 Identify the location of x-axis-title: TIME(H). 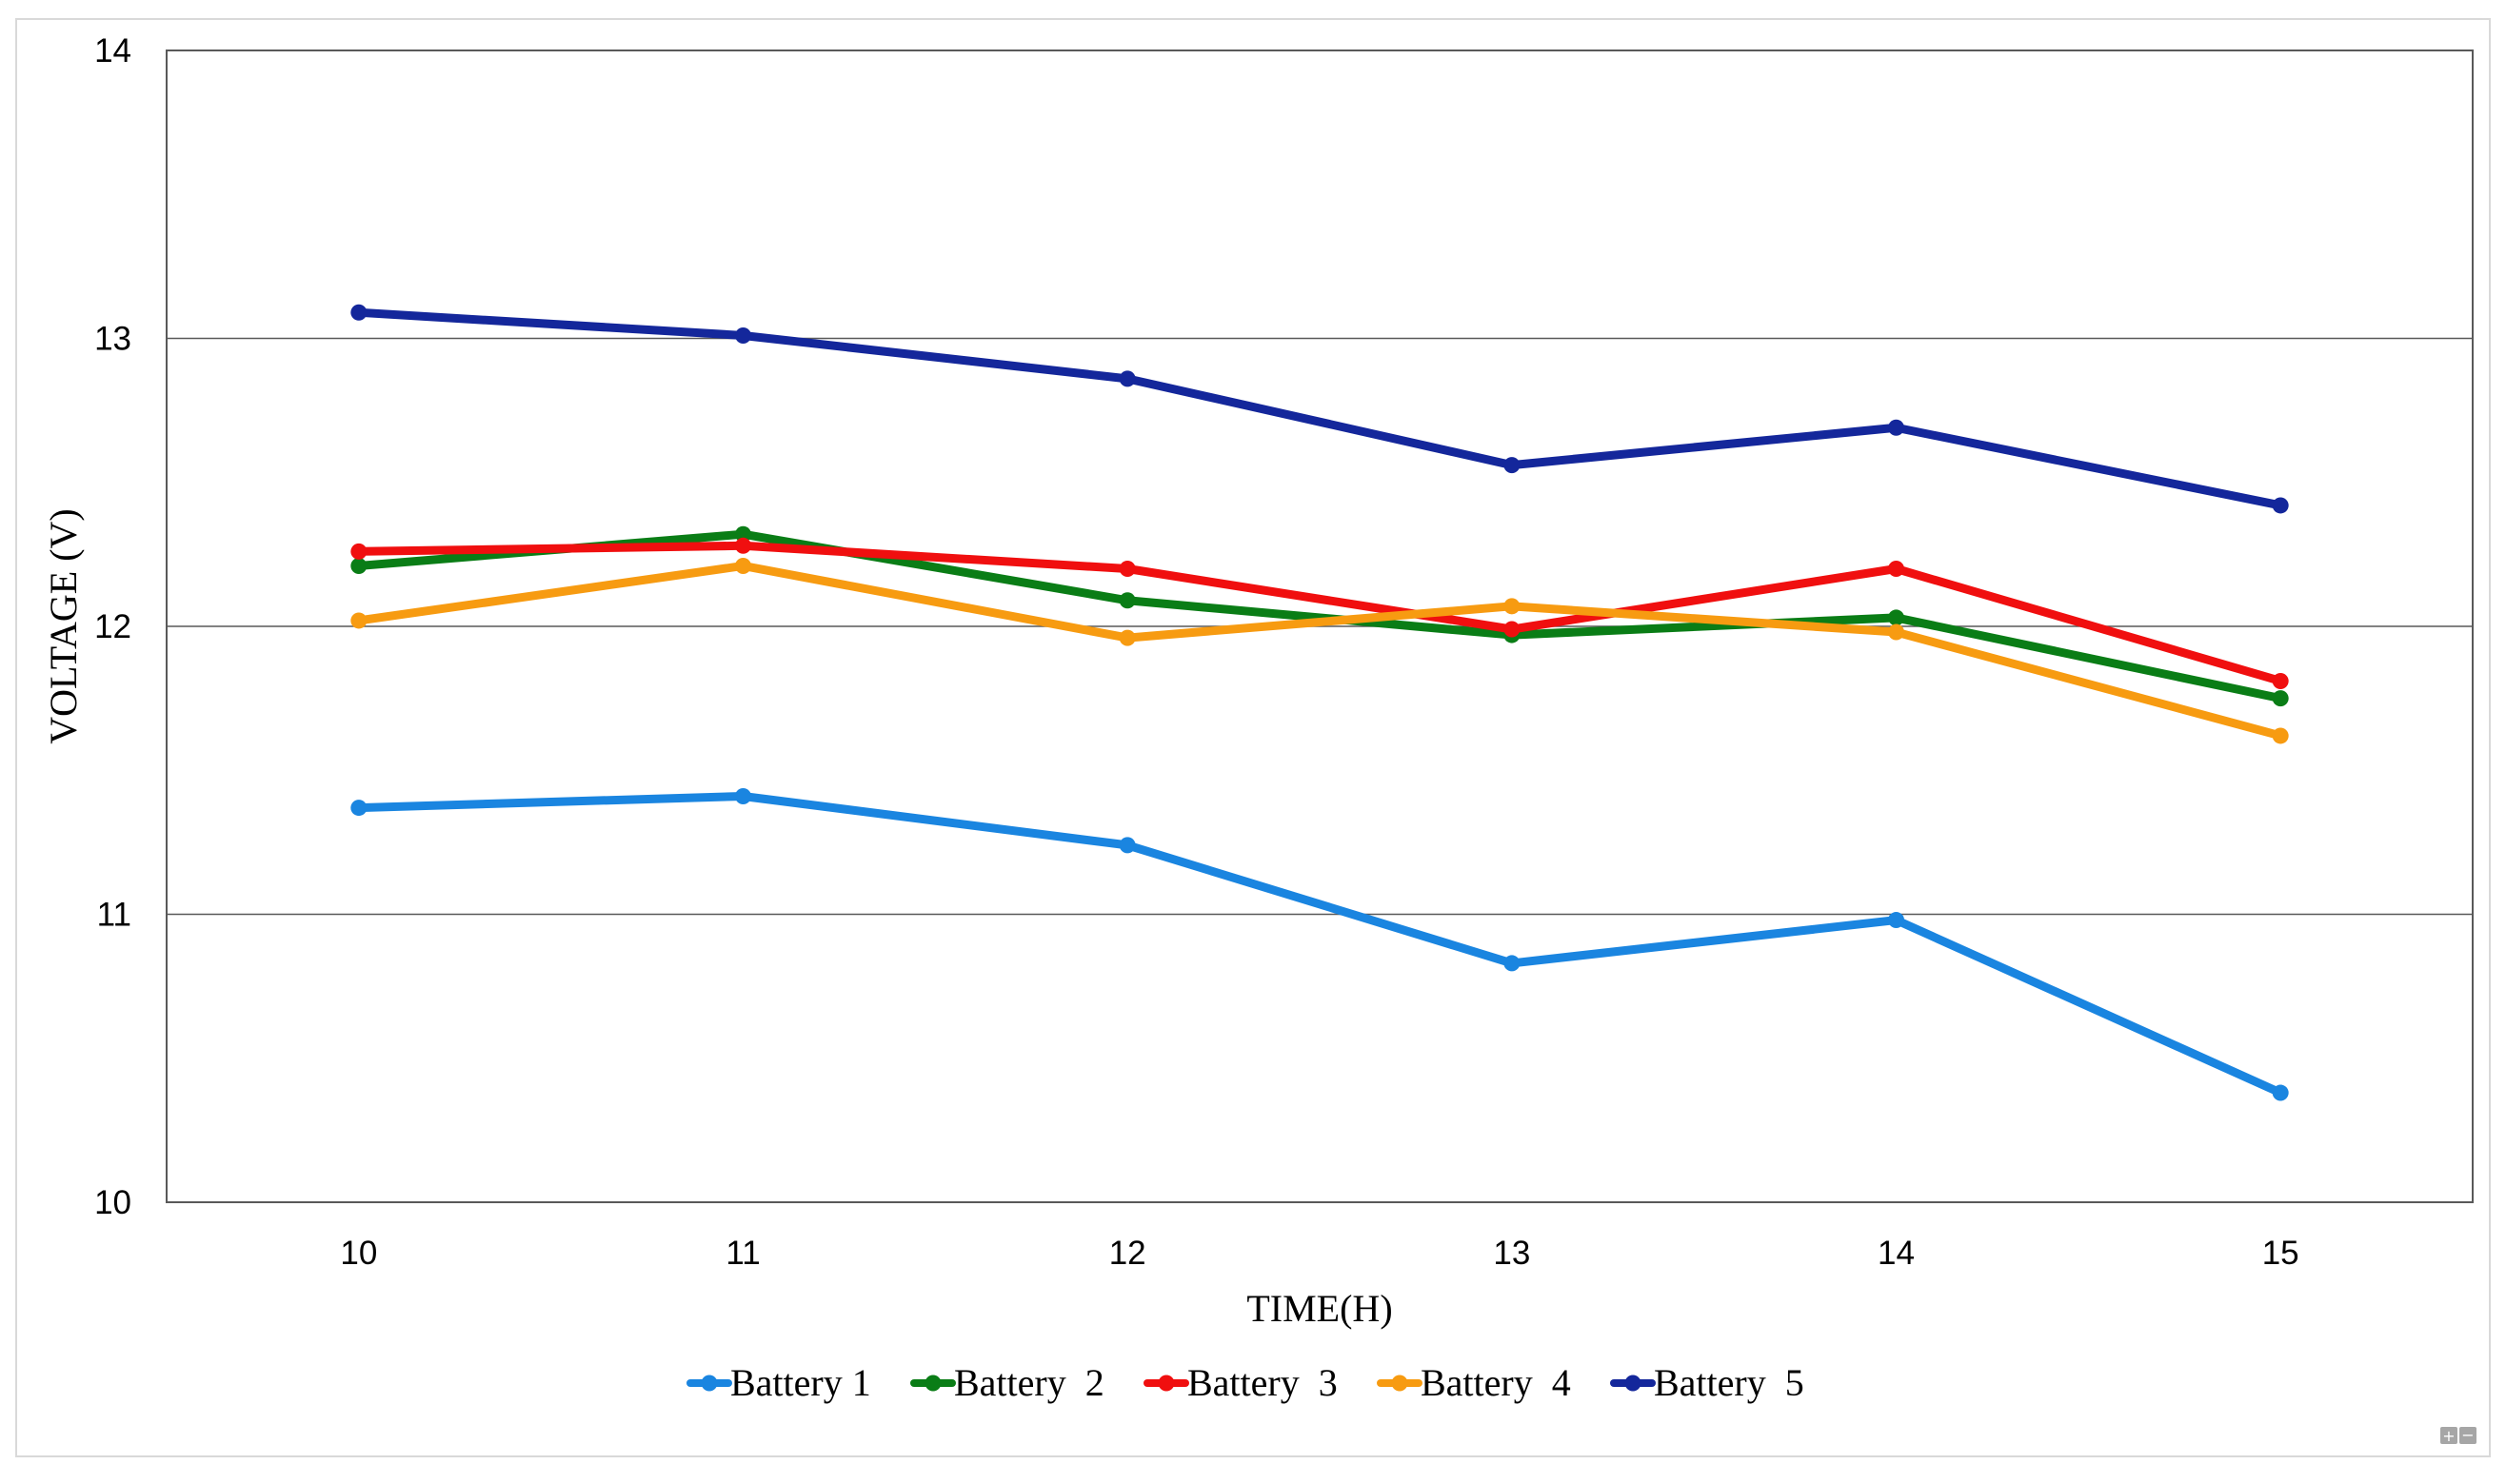
(1319, 1308).